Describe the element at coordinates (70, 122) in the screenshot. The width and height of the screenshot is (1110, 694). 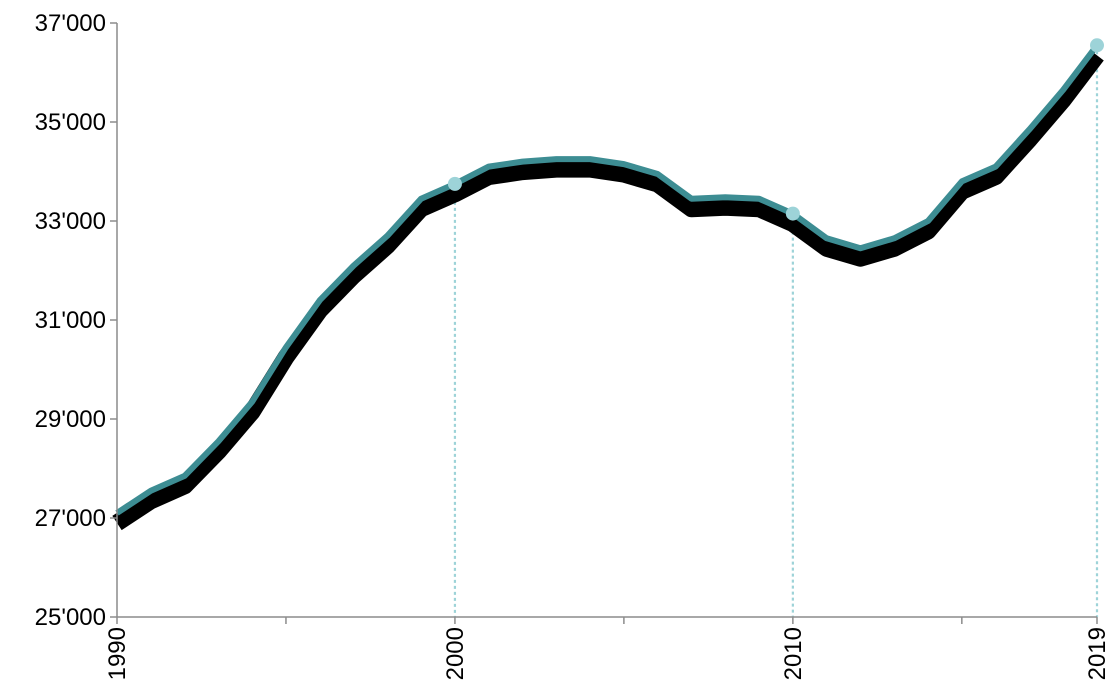
I see `y-tick-label: 35'000` at that location.